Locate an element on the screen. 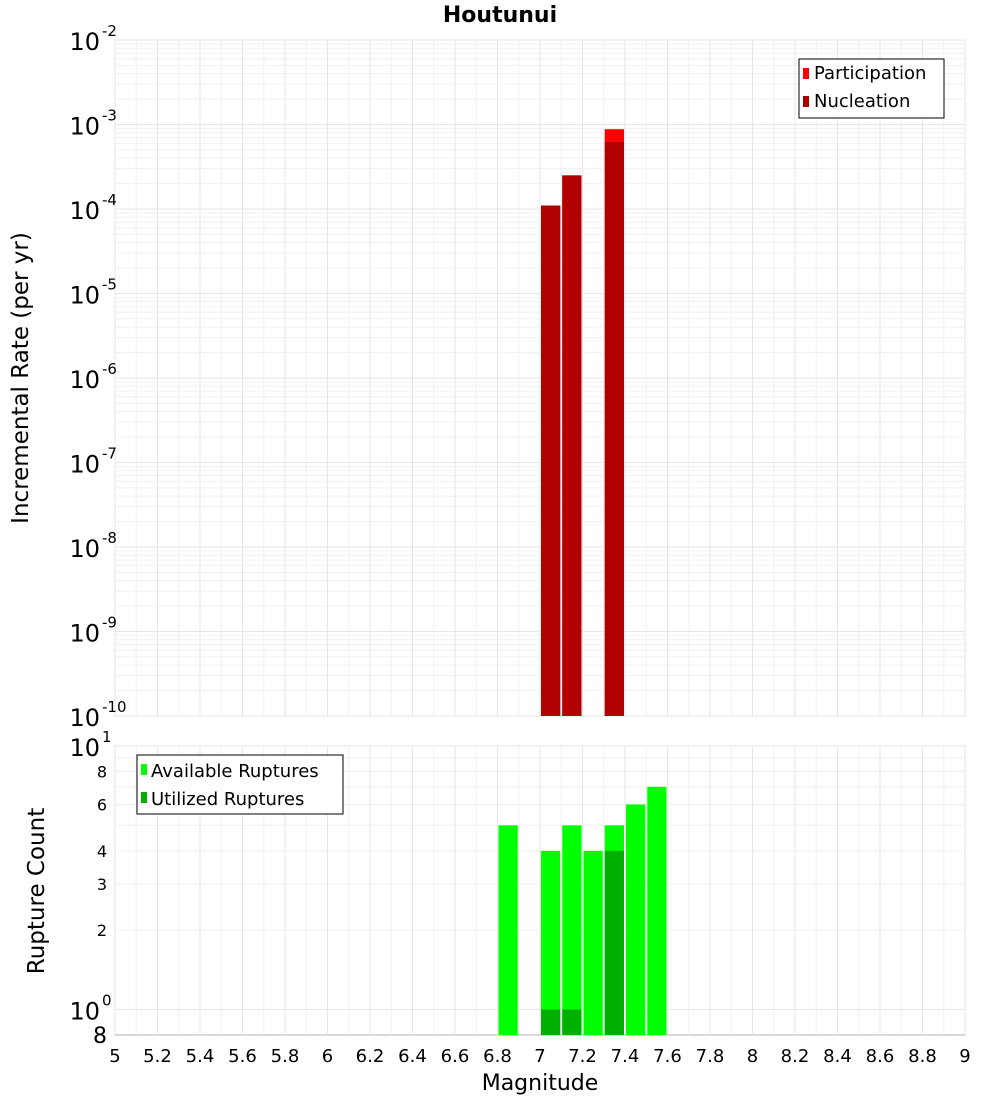 The width and height of the screenshot is (1000, 1104). x-tick-label: 6.8 is located at coordinates (497, 1056).